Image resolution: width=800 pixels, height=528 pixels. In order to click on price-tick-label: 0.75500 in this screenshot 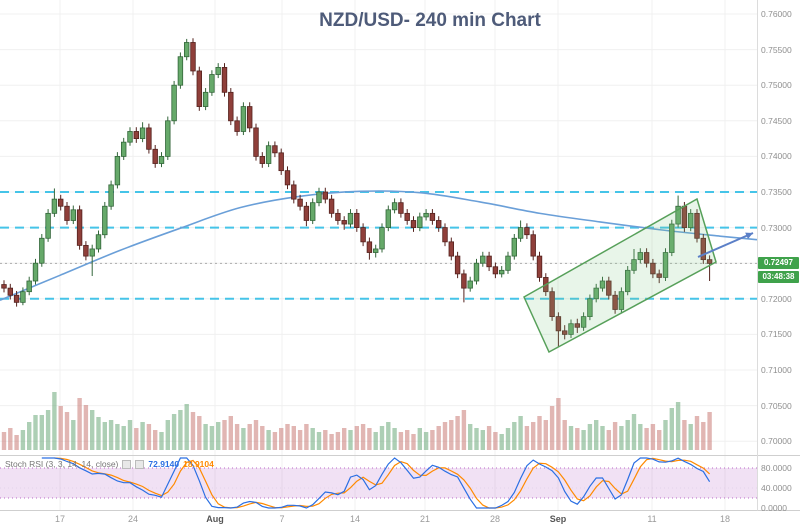, I will do `click(776, 49)`.